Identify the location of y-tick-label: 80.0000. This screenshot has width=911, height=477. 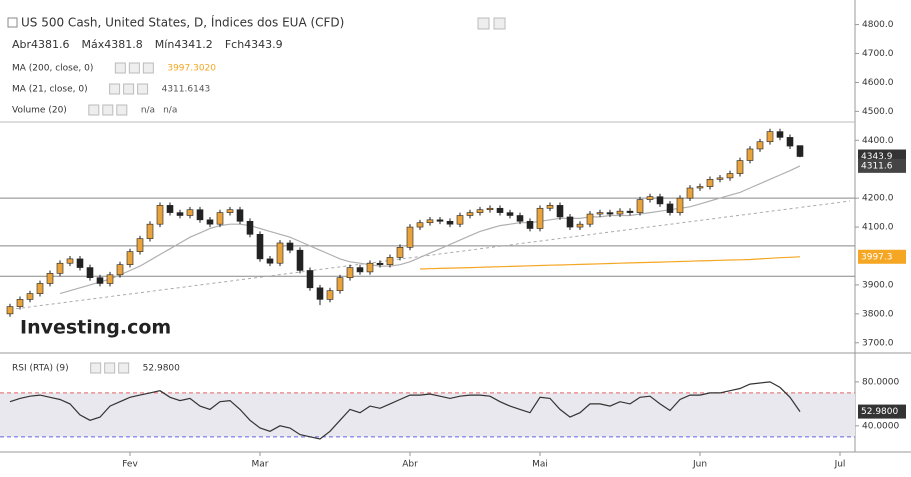
(880, 382).